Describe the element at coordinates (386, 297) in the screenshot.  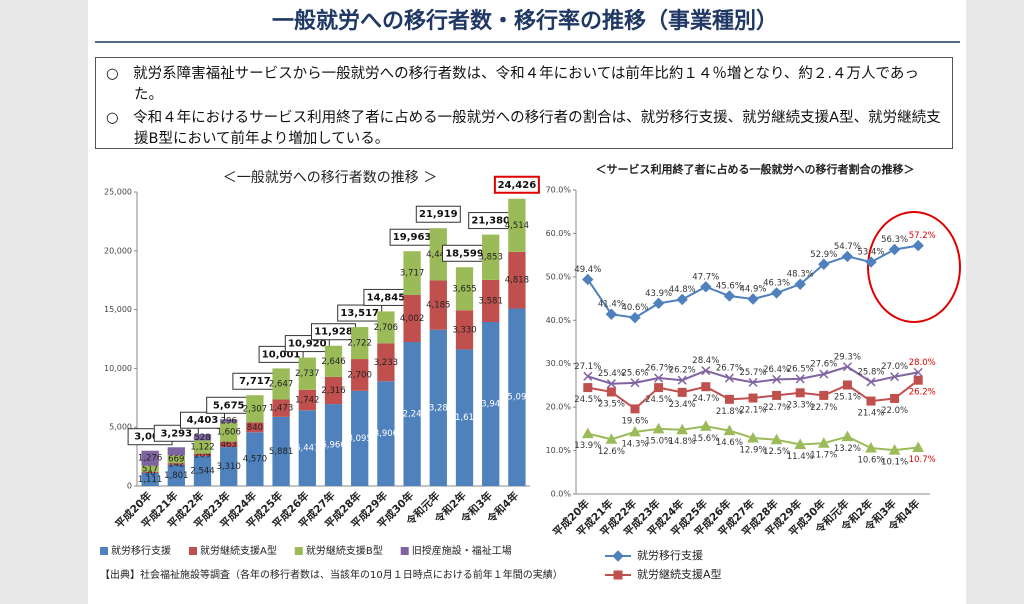
I see `total-label: 14,845` at that location.